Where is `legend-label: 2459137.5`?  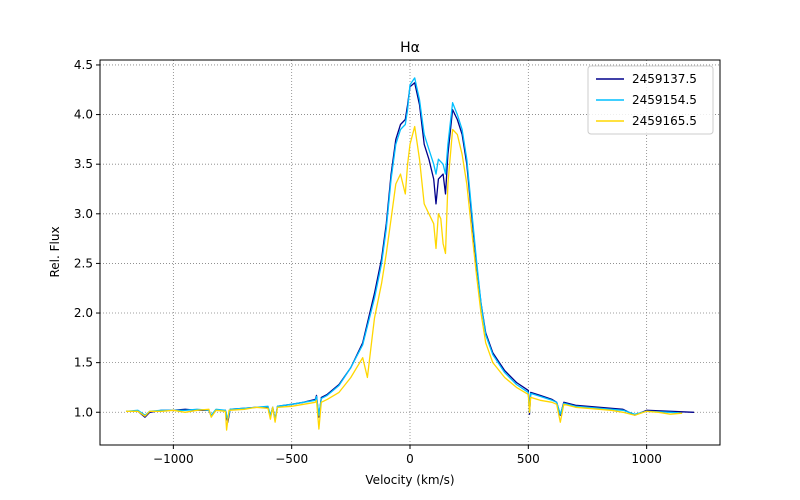 legend-label: 2459137.5 is located at coordinates (664, 79).